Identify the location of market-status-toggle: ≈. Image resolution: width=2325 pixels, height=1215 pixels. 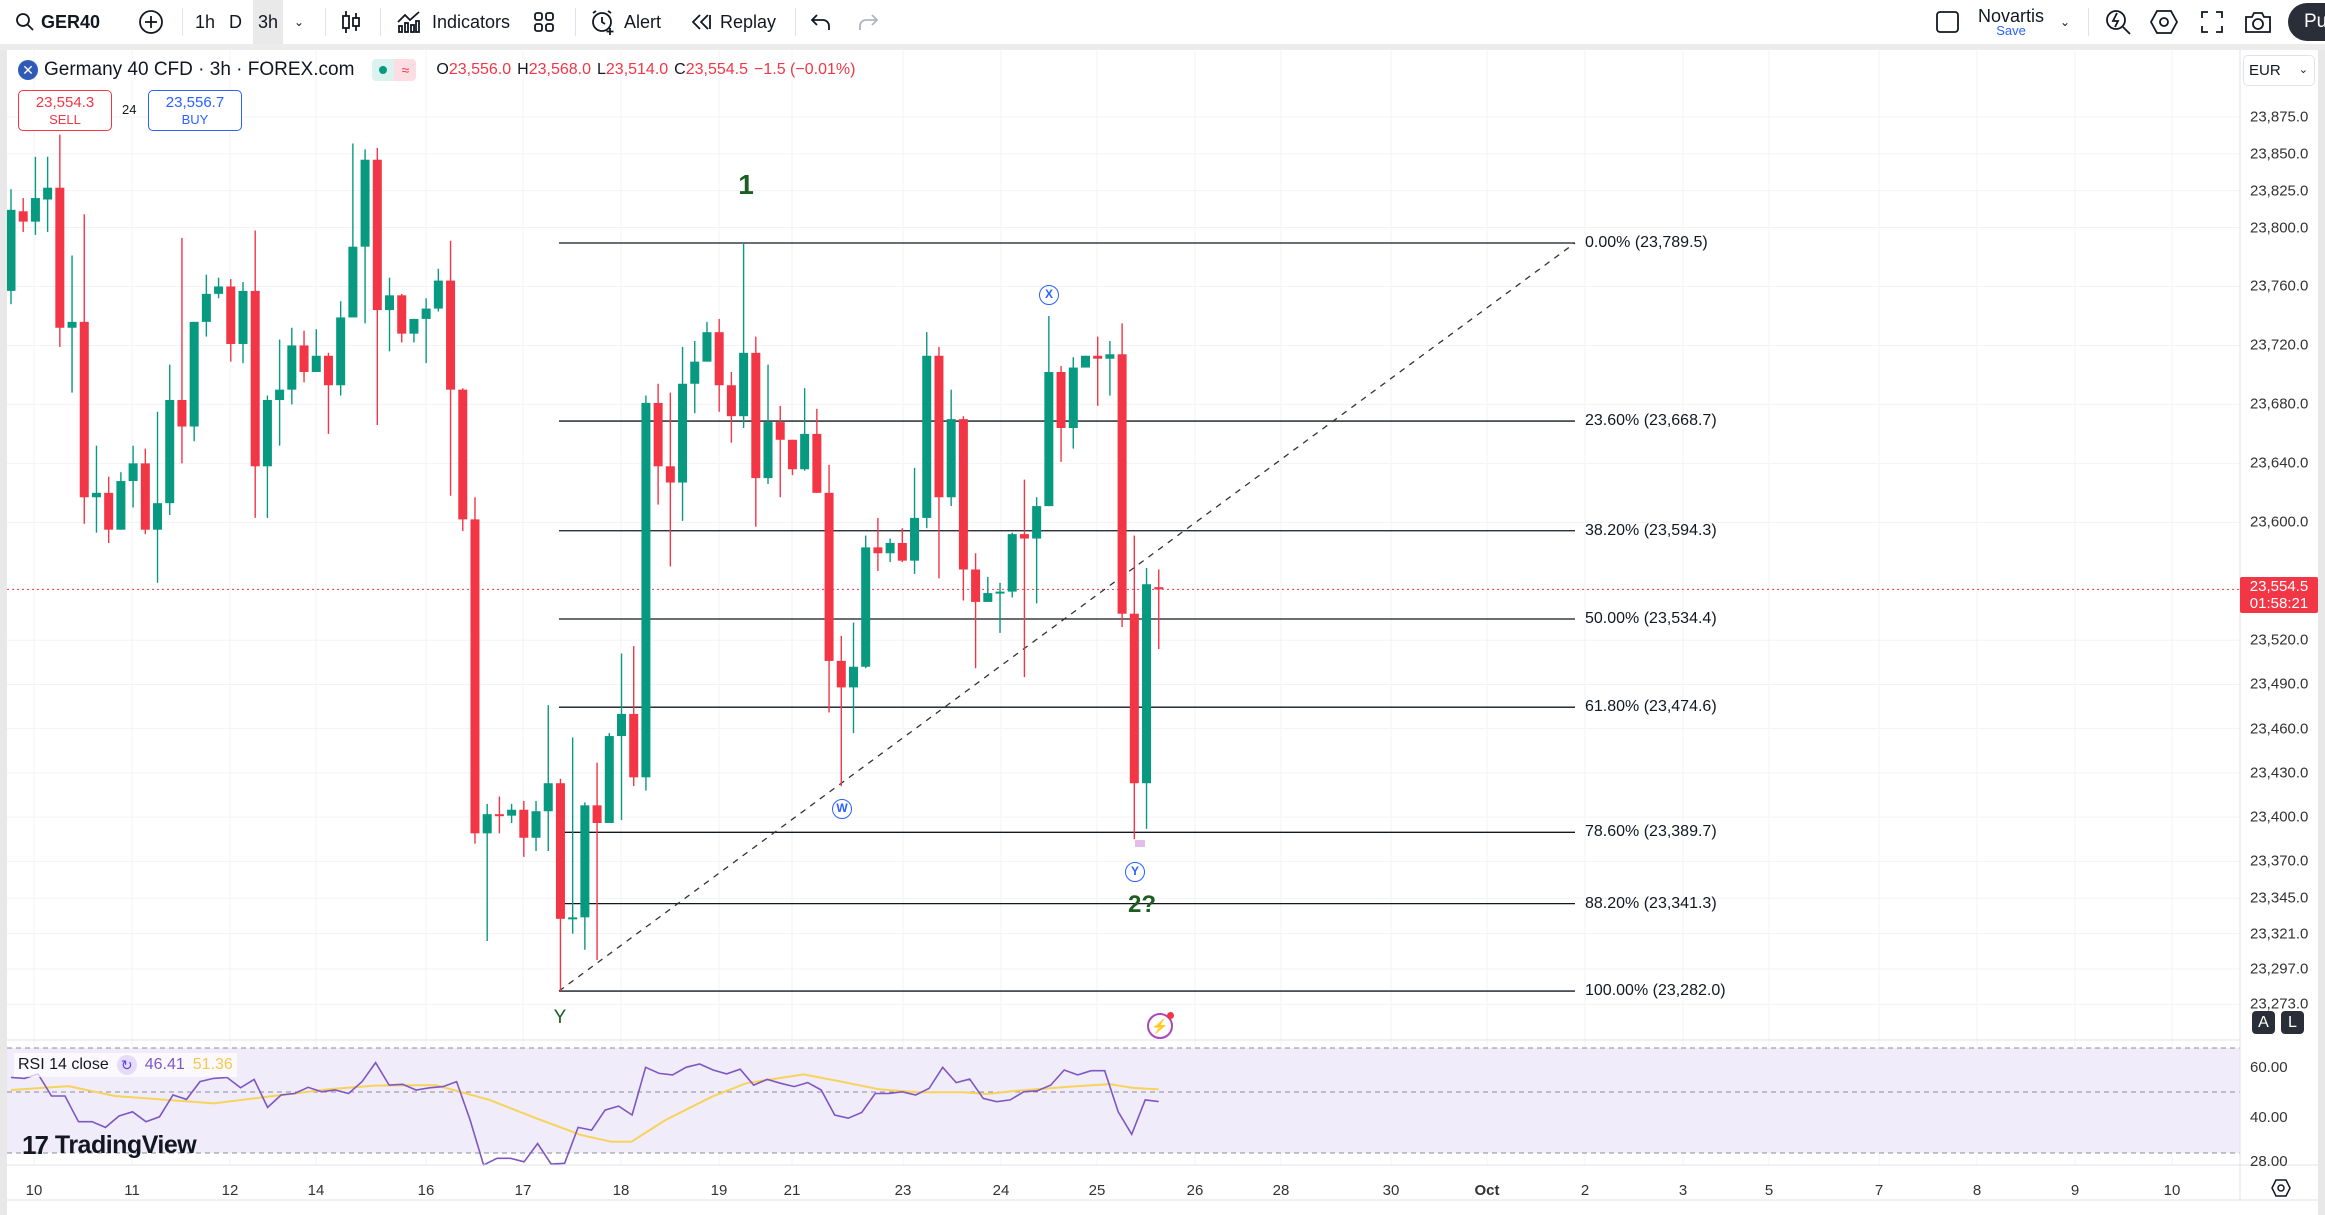
(394, 70).